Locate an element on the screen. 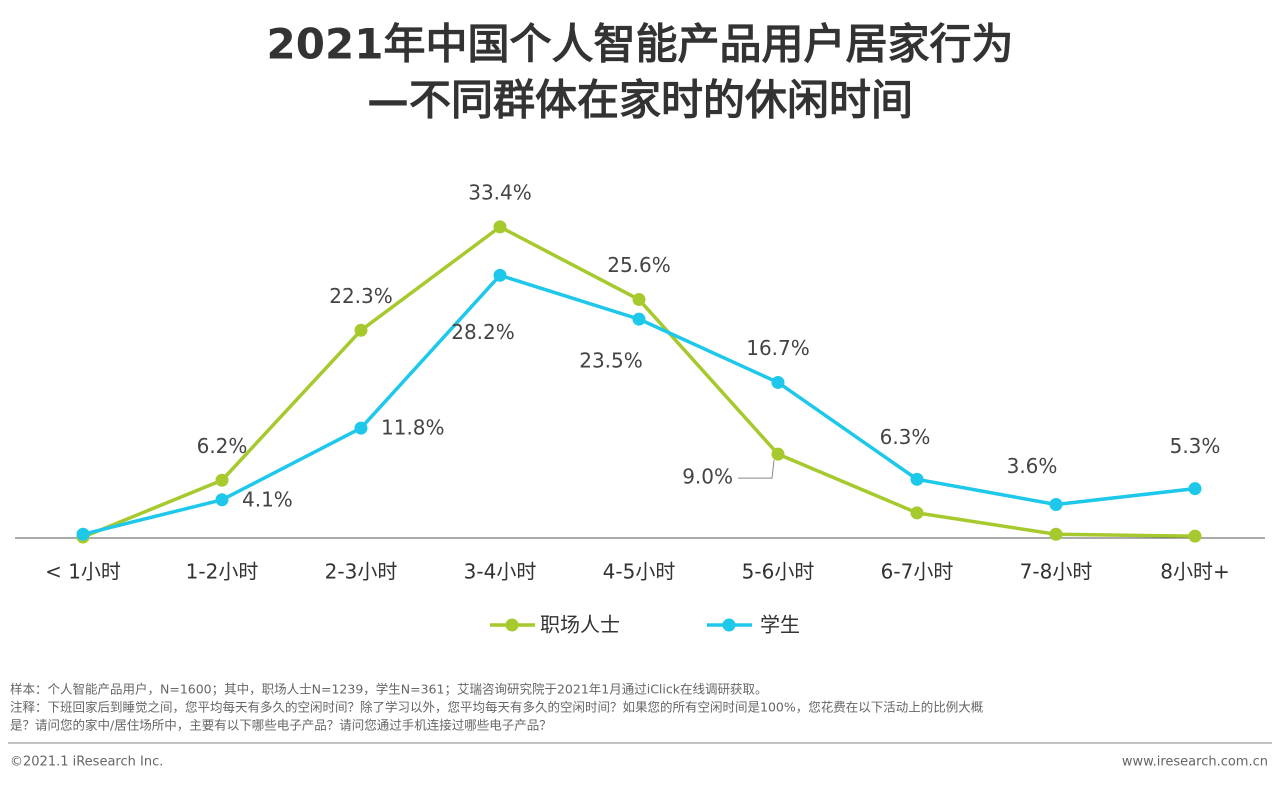 This screenshot has height=785, width=1280. data-label: 33.4% is located at coordinates (500, 192).